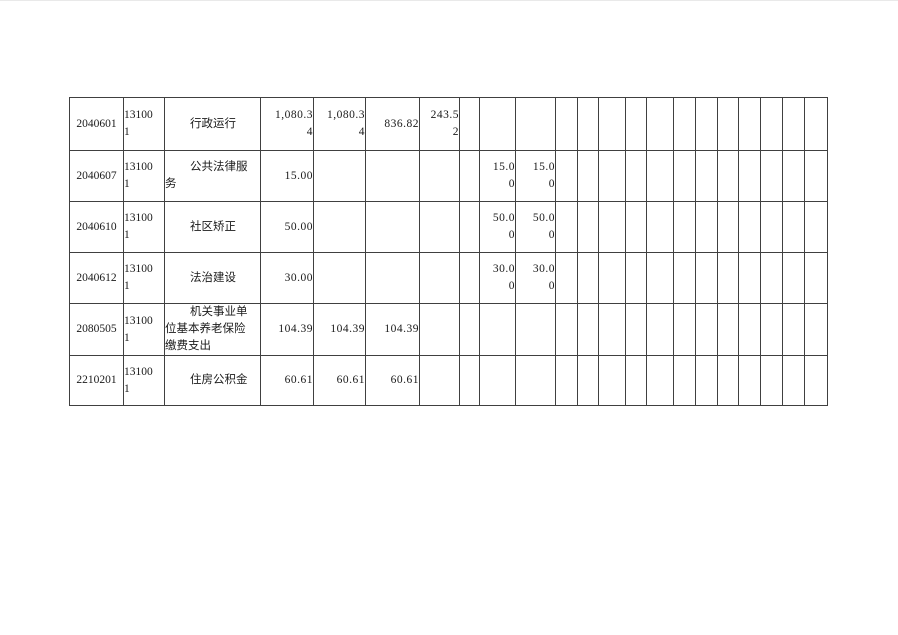  What do you see at coordinates (684, 329) in the screenshot?
I see `cell-r5-c16` at bounding box center [684, 329].